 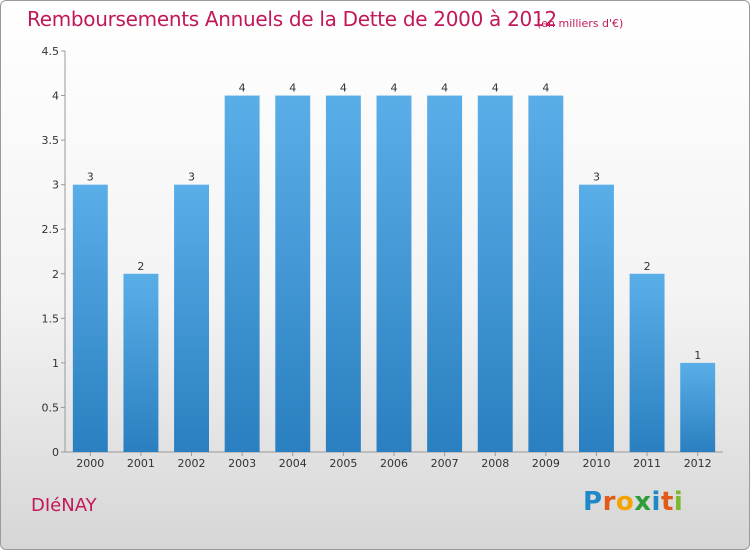 What do you see at coordinates (292, 88) in the screenshot?
I see `data-label-2004: 4` at bounding box center [292, 88].